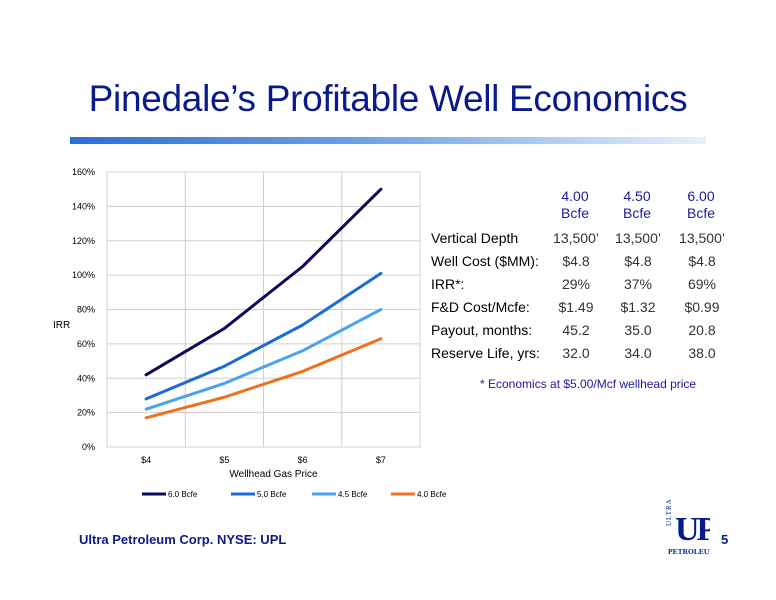 The height and width of the screenshot is (600, 776). Describe the element at coordinates (146, 460) in the screenshot. I see `x-tick-label: $4` at that location.